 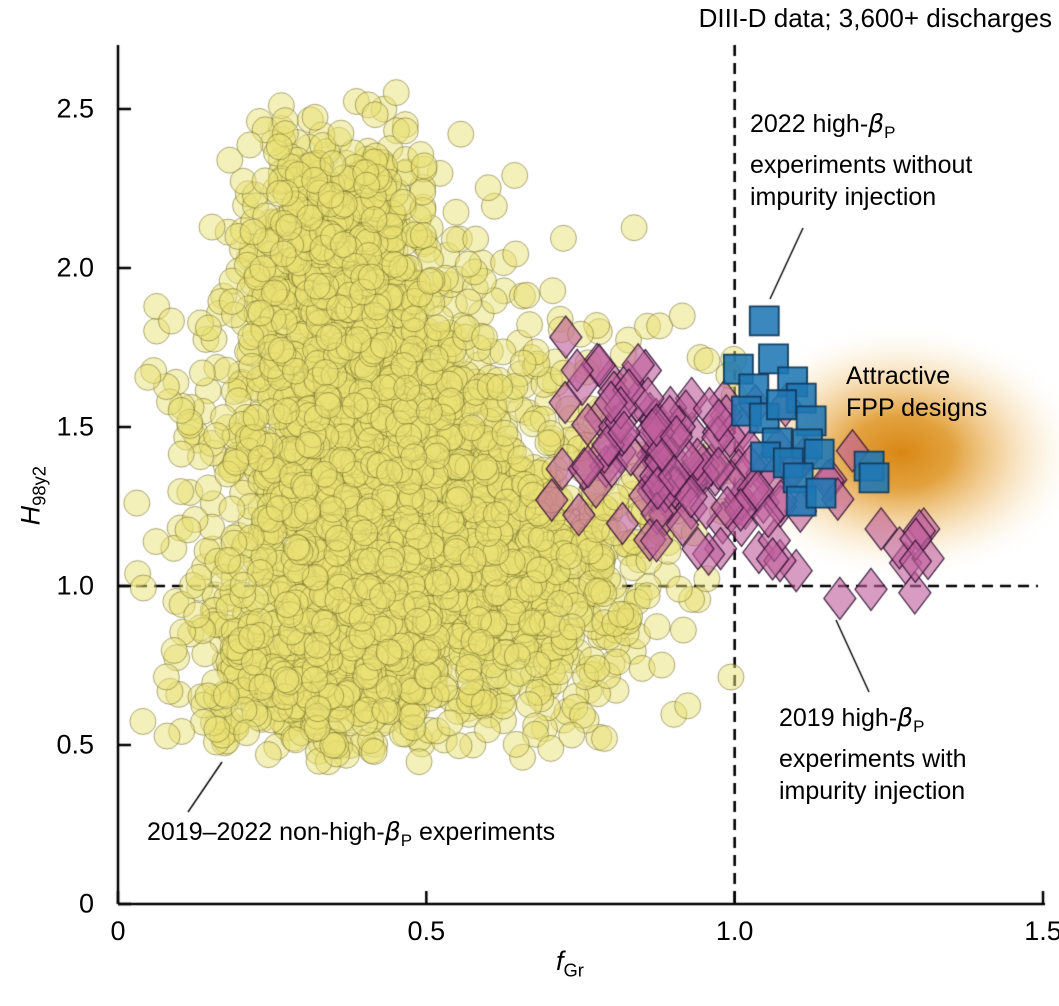 What do you see at coordinates (118, 931) in the screenshot?
I see `x-tick-label: 0` at bounding box center [118, 931].